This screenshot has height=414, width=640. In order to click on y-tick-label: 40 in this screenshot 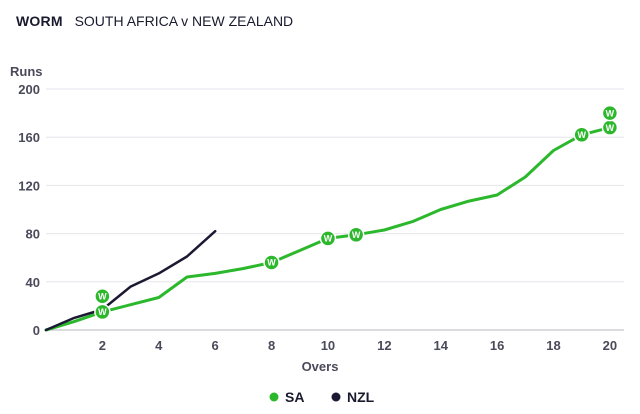, I will do `click(33, 282)`.